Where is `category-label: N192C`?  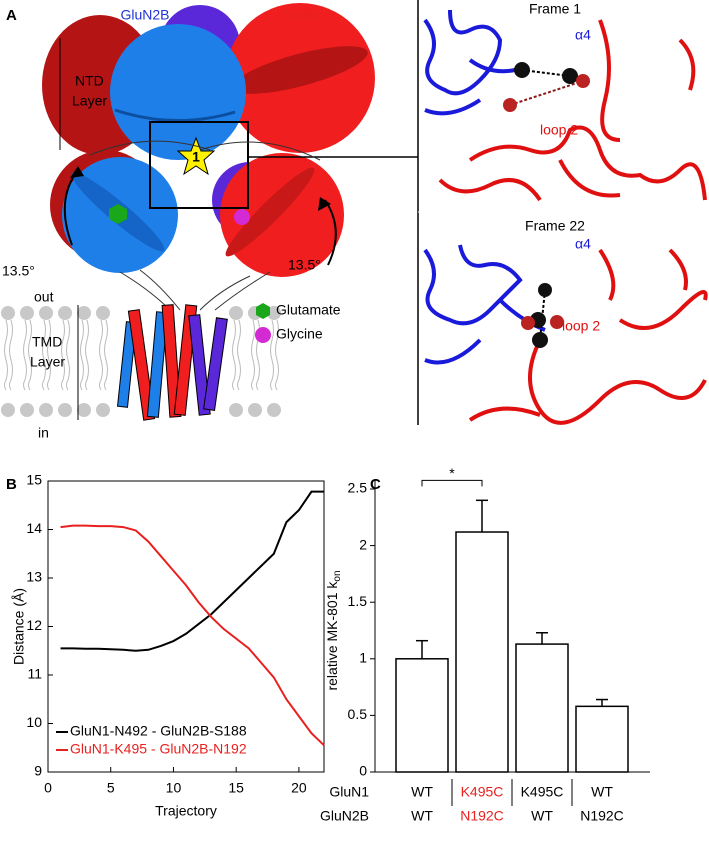 category-label: N192C is located at coordinates (482, 816).